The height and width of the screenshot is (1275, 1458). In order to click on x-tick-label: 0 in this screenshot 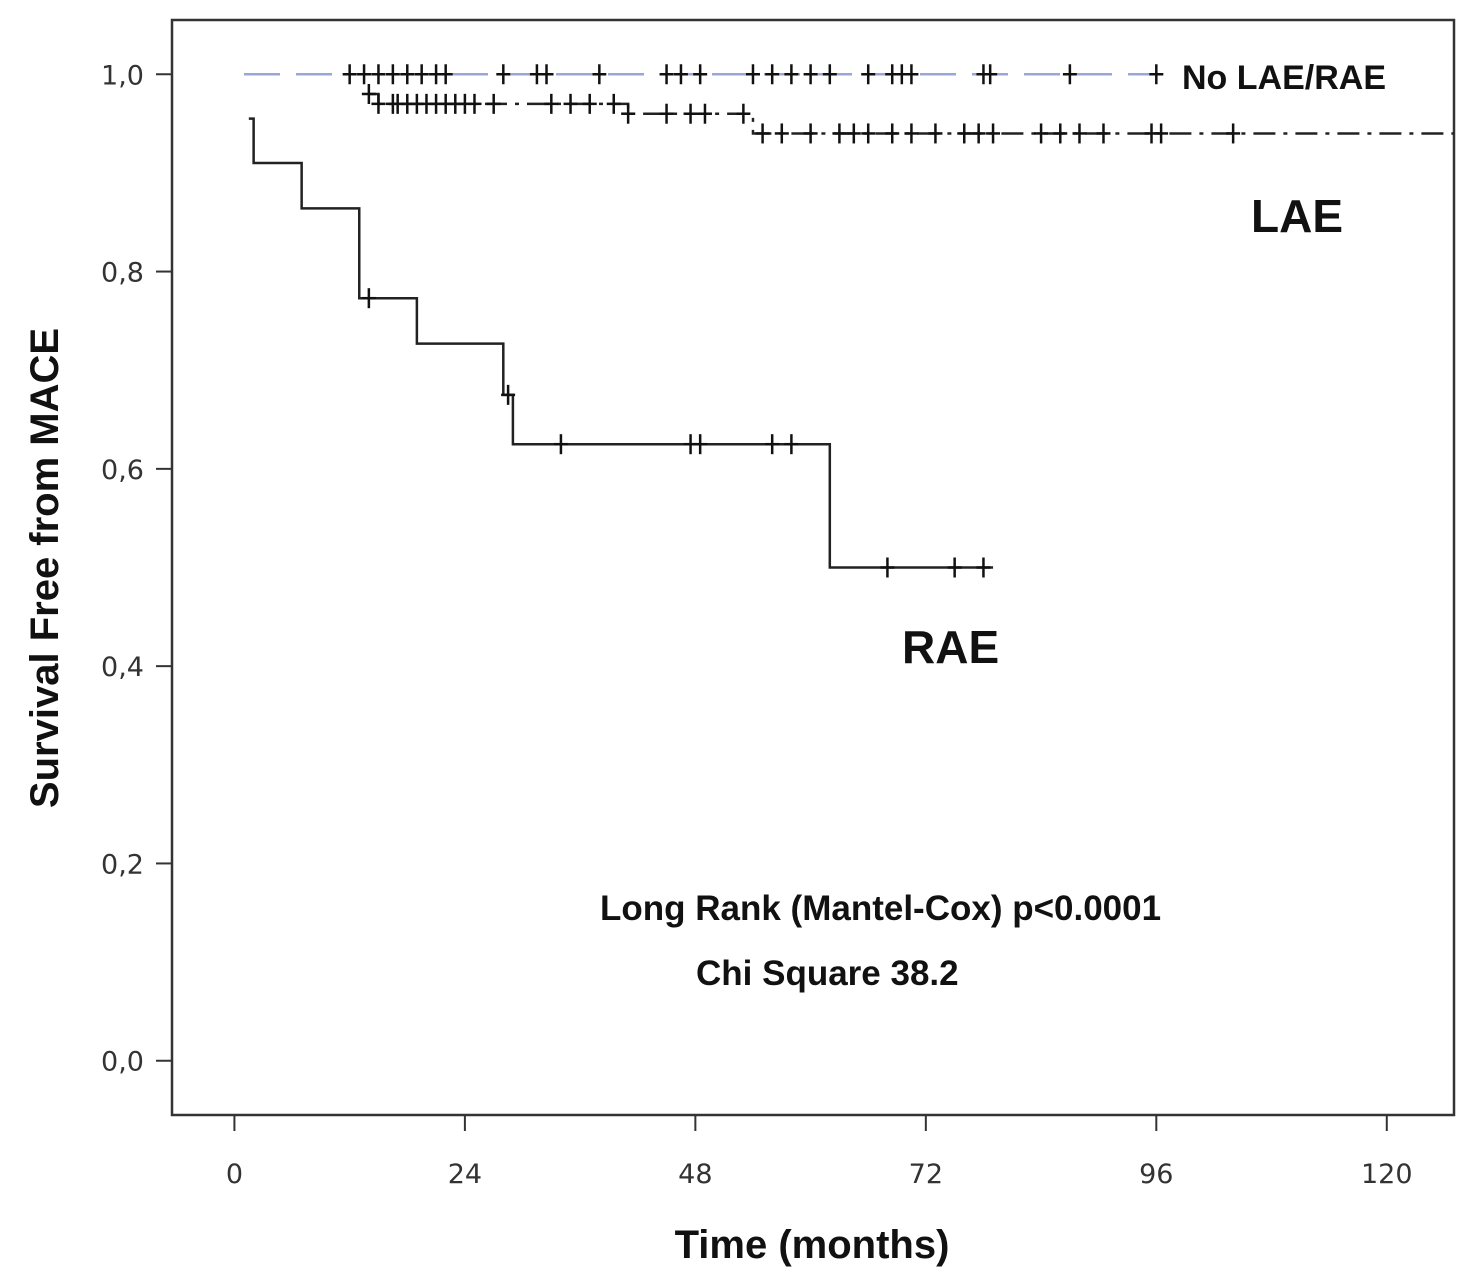, I will do `click(234, 1174)`.